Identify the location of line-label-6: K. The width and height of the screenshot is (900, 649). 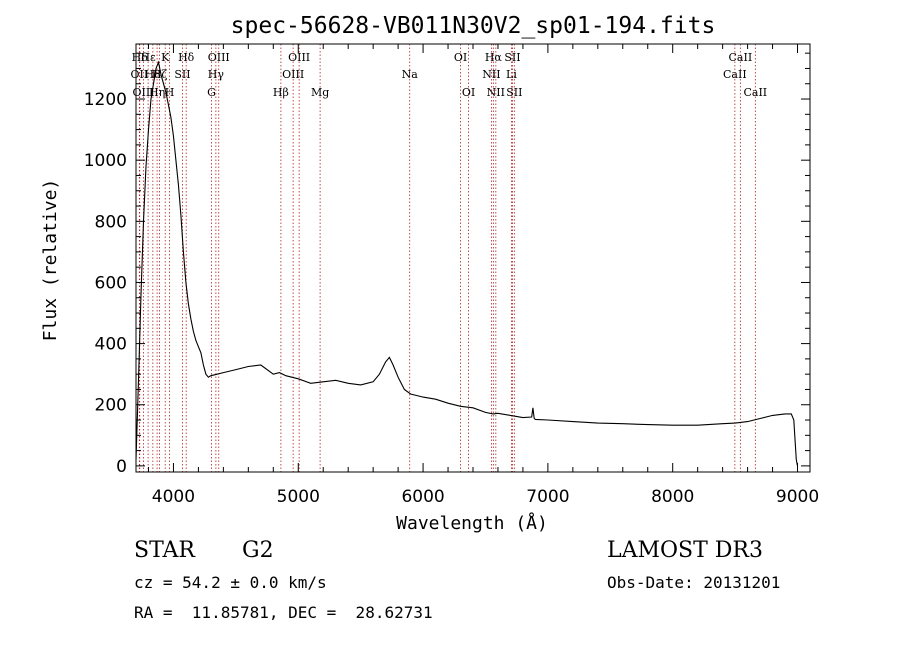
(165, 57).